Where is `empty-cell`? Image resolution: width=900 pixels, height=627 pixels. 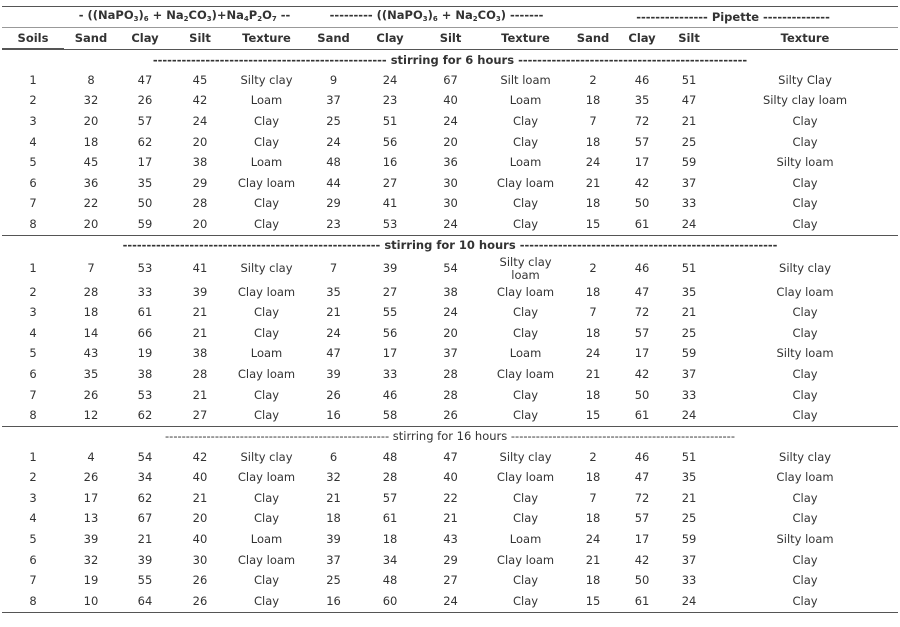 empty-cell is located at coordinates (33, 17).